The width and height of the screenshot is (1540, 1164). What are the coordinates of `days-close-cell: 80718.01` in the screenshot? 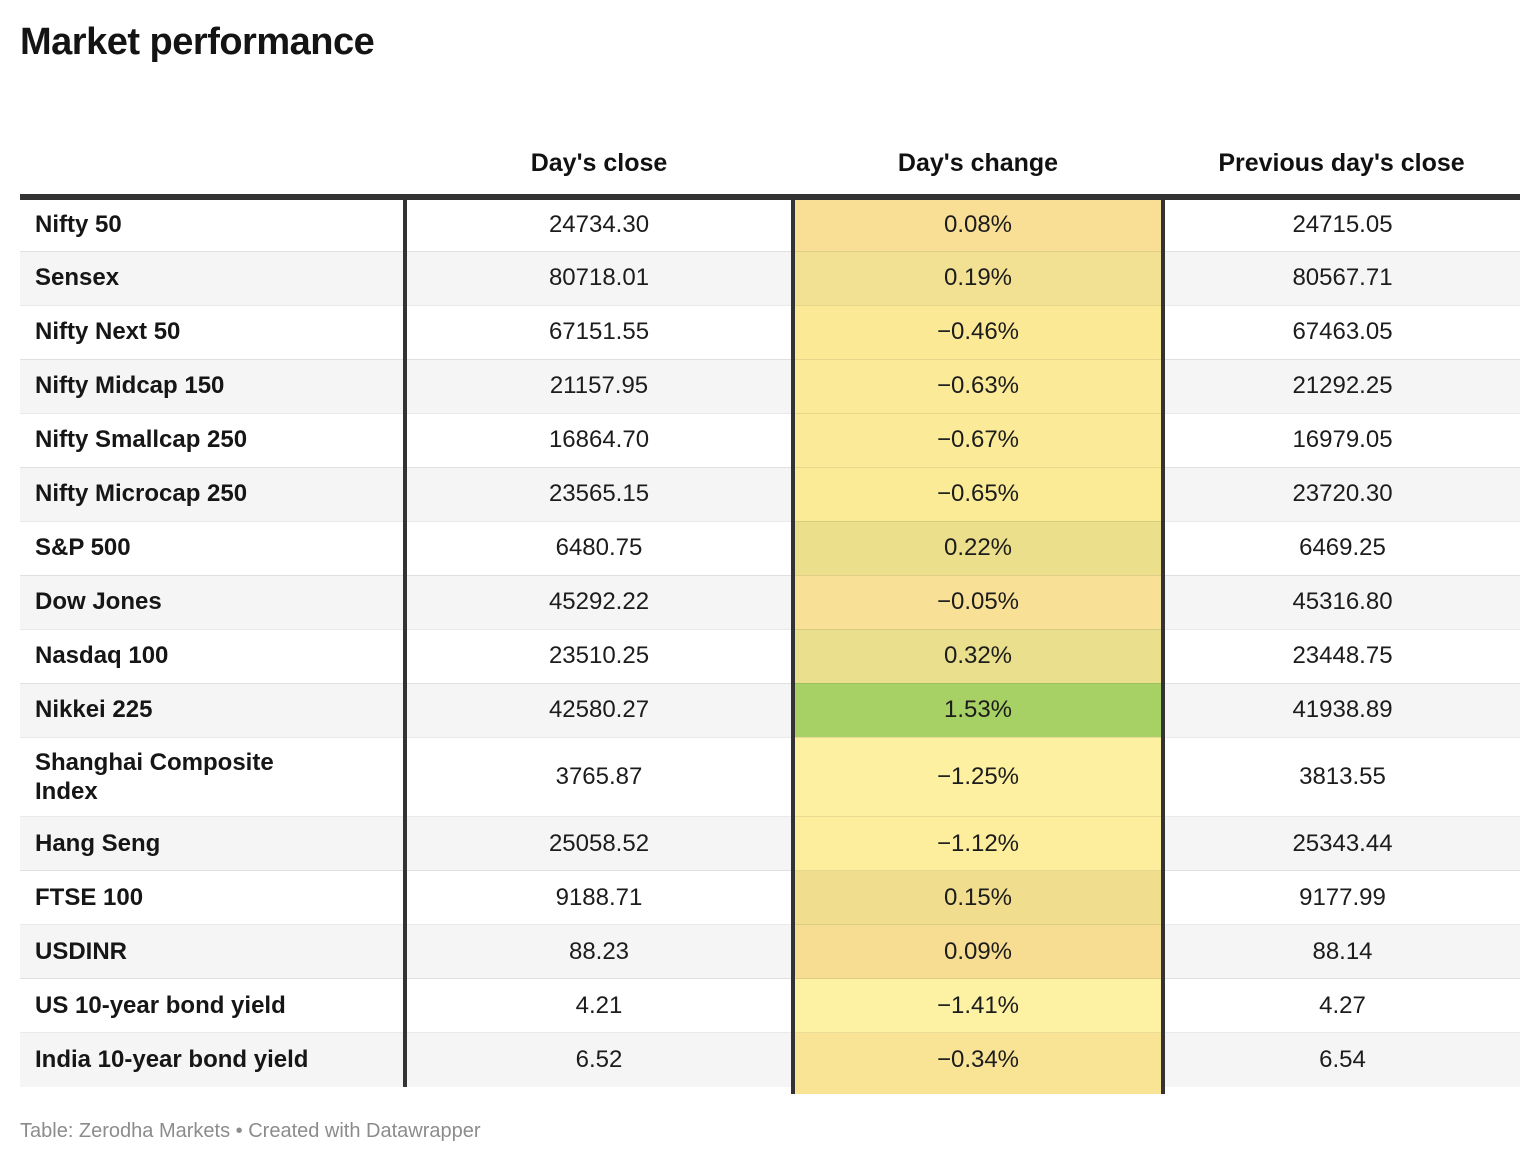 It's located at (598, 277).